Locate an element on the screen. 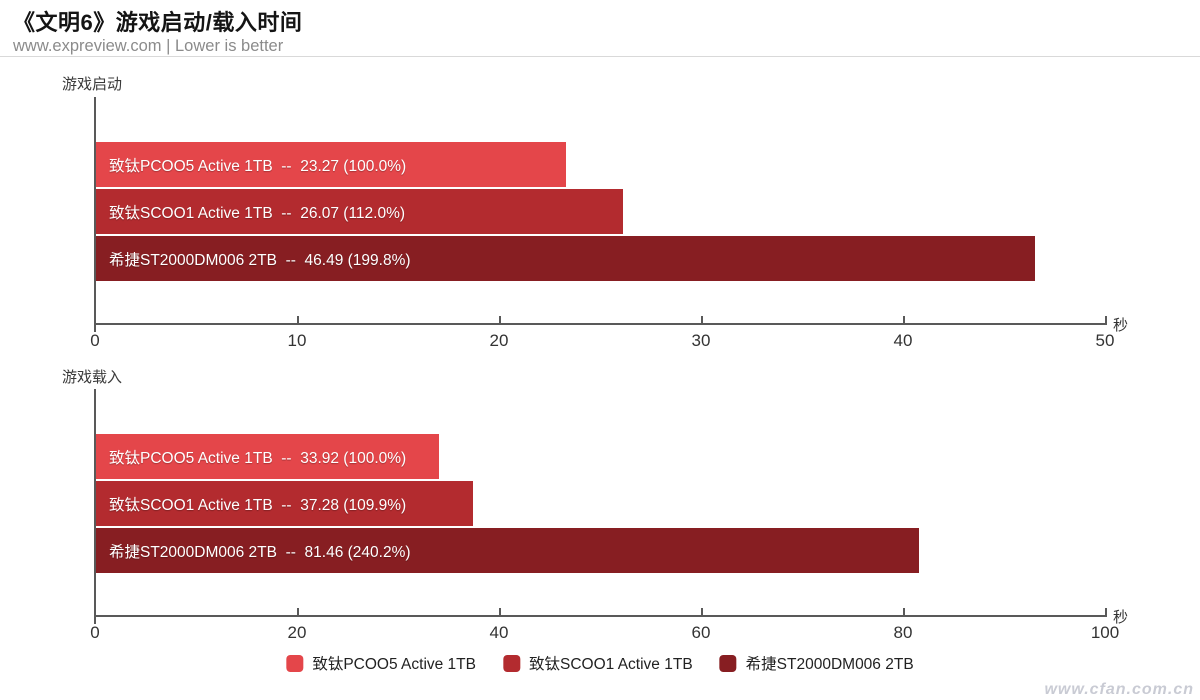 The width and height of the screenshot is (1200, 700). axis-tick-label: 10 is located at coordinates (297, 340).